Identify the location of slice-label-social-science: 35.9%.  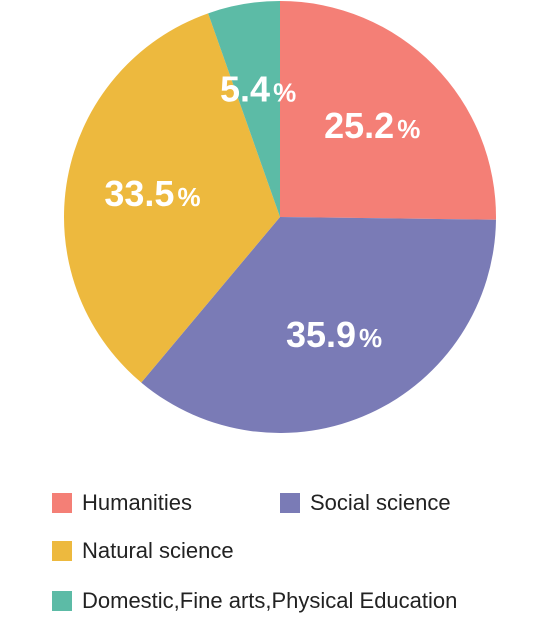
(334, 334).